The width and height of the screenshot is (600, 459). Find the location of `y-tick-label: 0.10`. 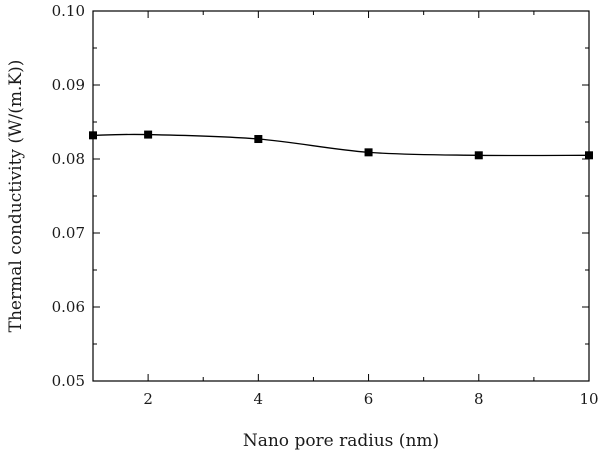

y-tick-label: 0.10 is located at coordinates (68, 11).